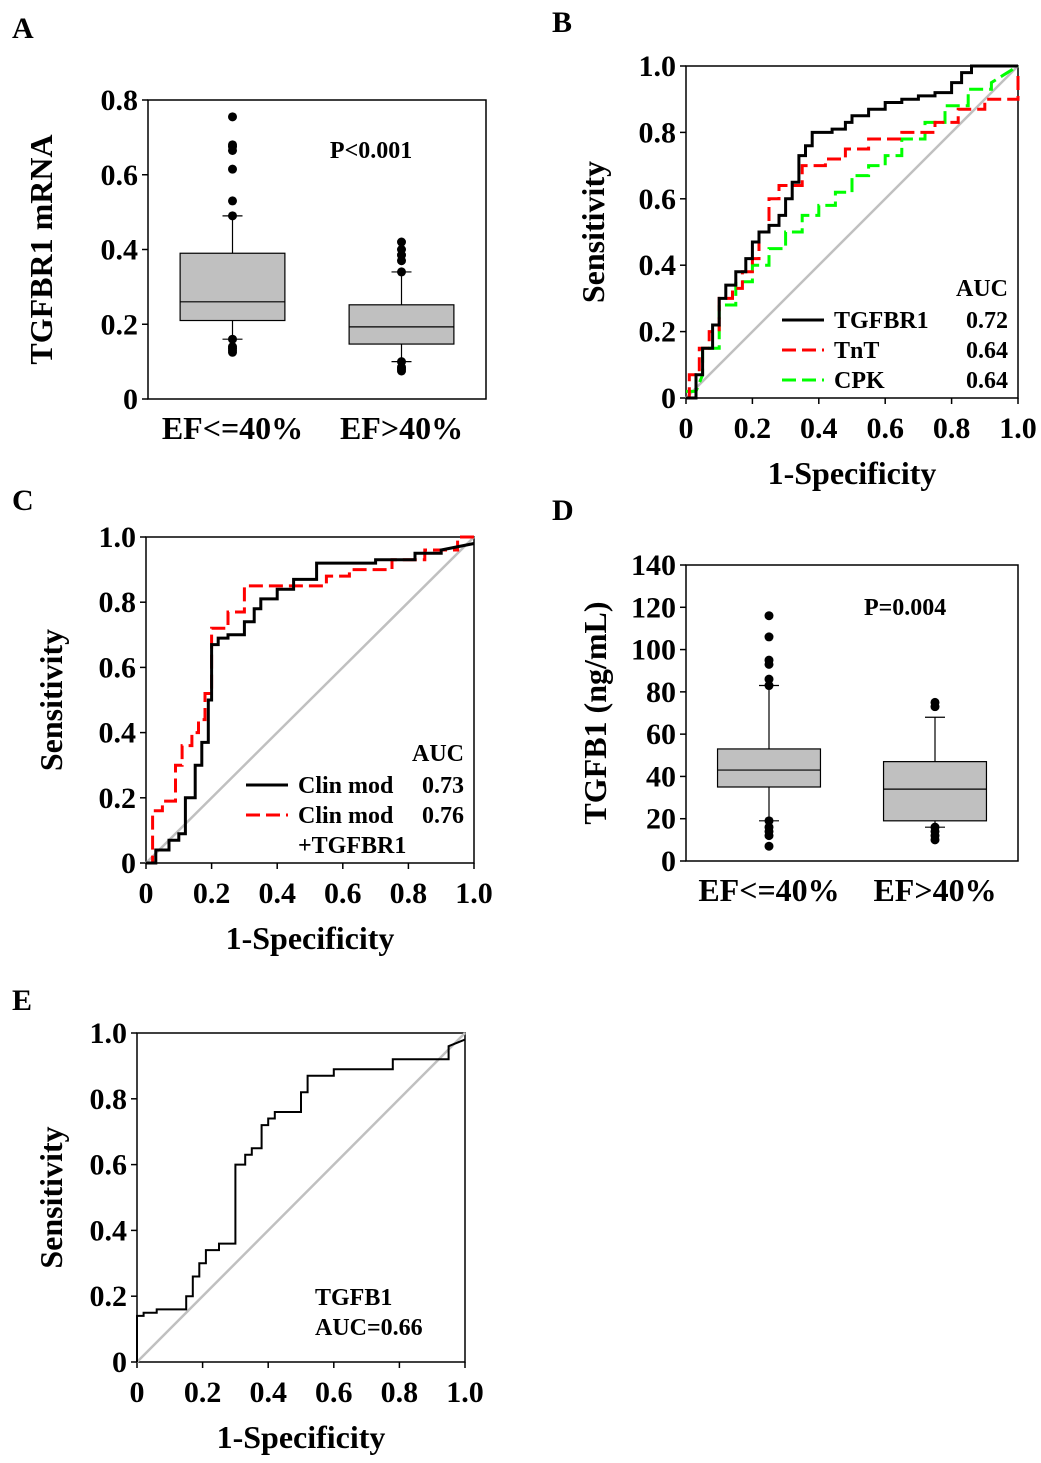 This screenshot has height=1463, width=1041. I want to click on y-tick-label: 40, so click(661, 776).